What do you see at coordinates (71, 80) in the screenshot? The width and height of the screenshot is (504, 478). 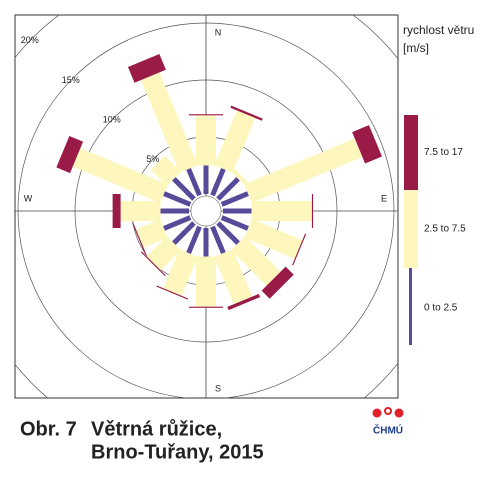 I see `ring-label: 15%` at bounding box center [71, 80].